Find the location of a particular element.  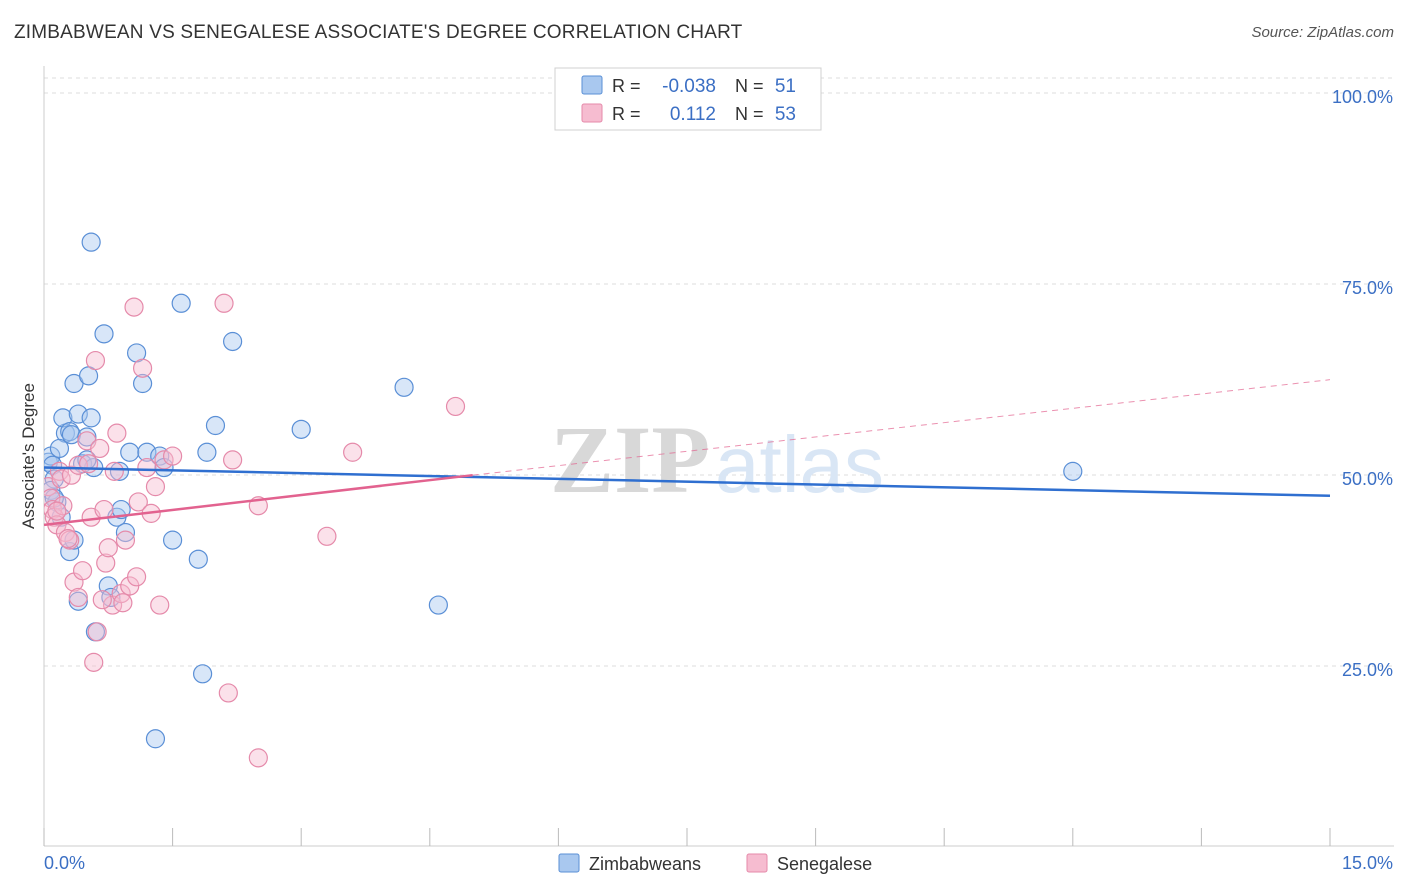

bottom-swatch-senegalese is located at coordinates (757, 863).